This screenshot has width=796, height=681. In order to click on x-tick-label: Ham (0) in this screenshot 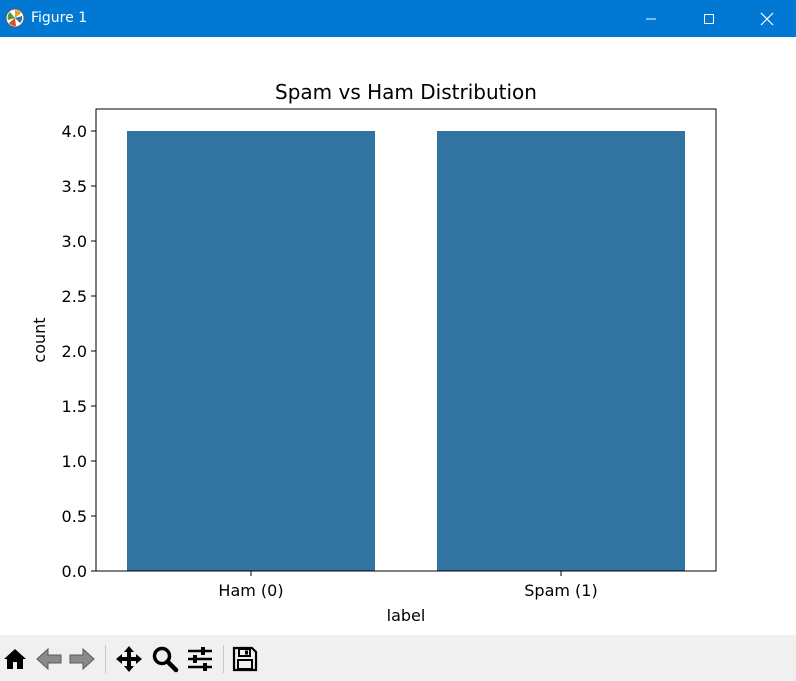, I will do `click(250, 590)`.